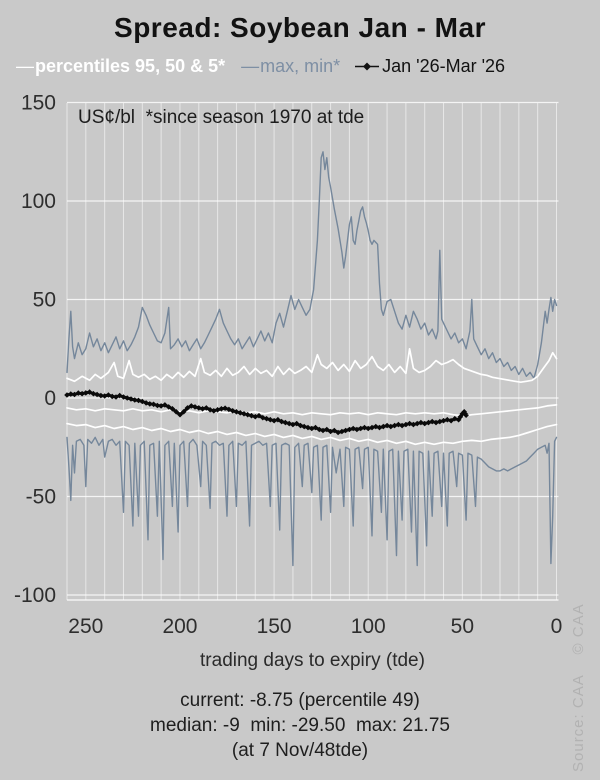 The height and width of the screenshot is (780, 600). I want to click on legend-item-maxmin: — max, min*, so click(290, 66).